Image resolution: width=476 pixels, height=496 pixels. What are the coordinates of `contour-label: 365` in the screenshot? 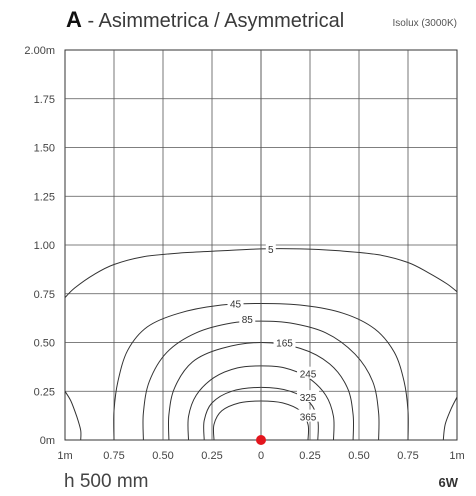 It's located at (308, 418).